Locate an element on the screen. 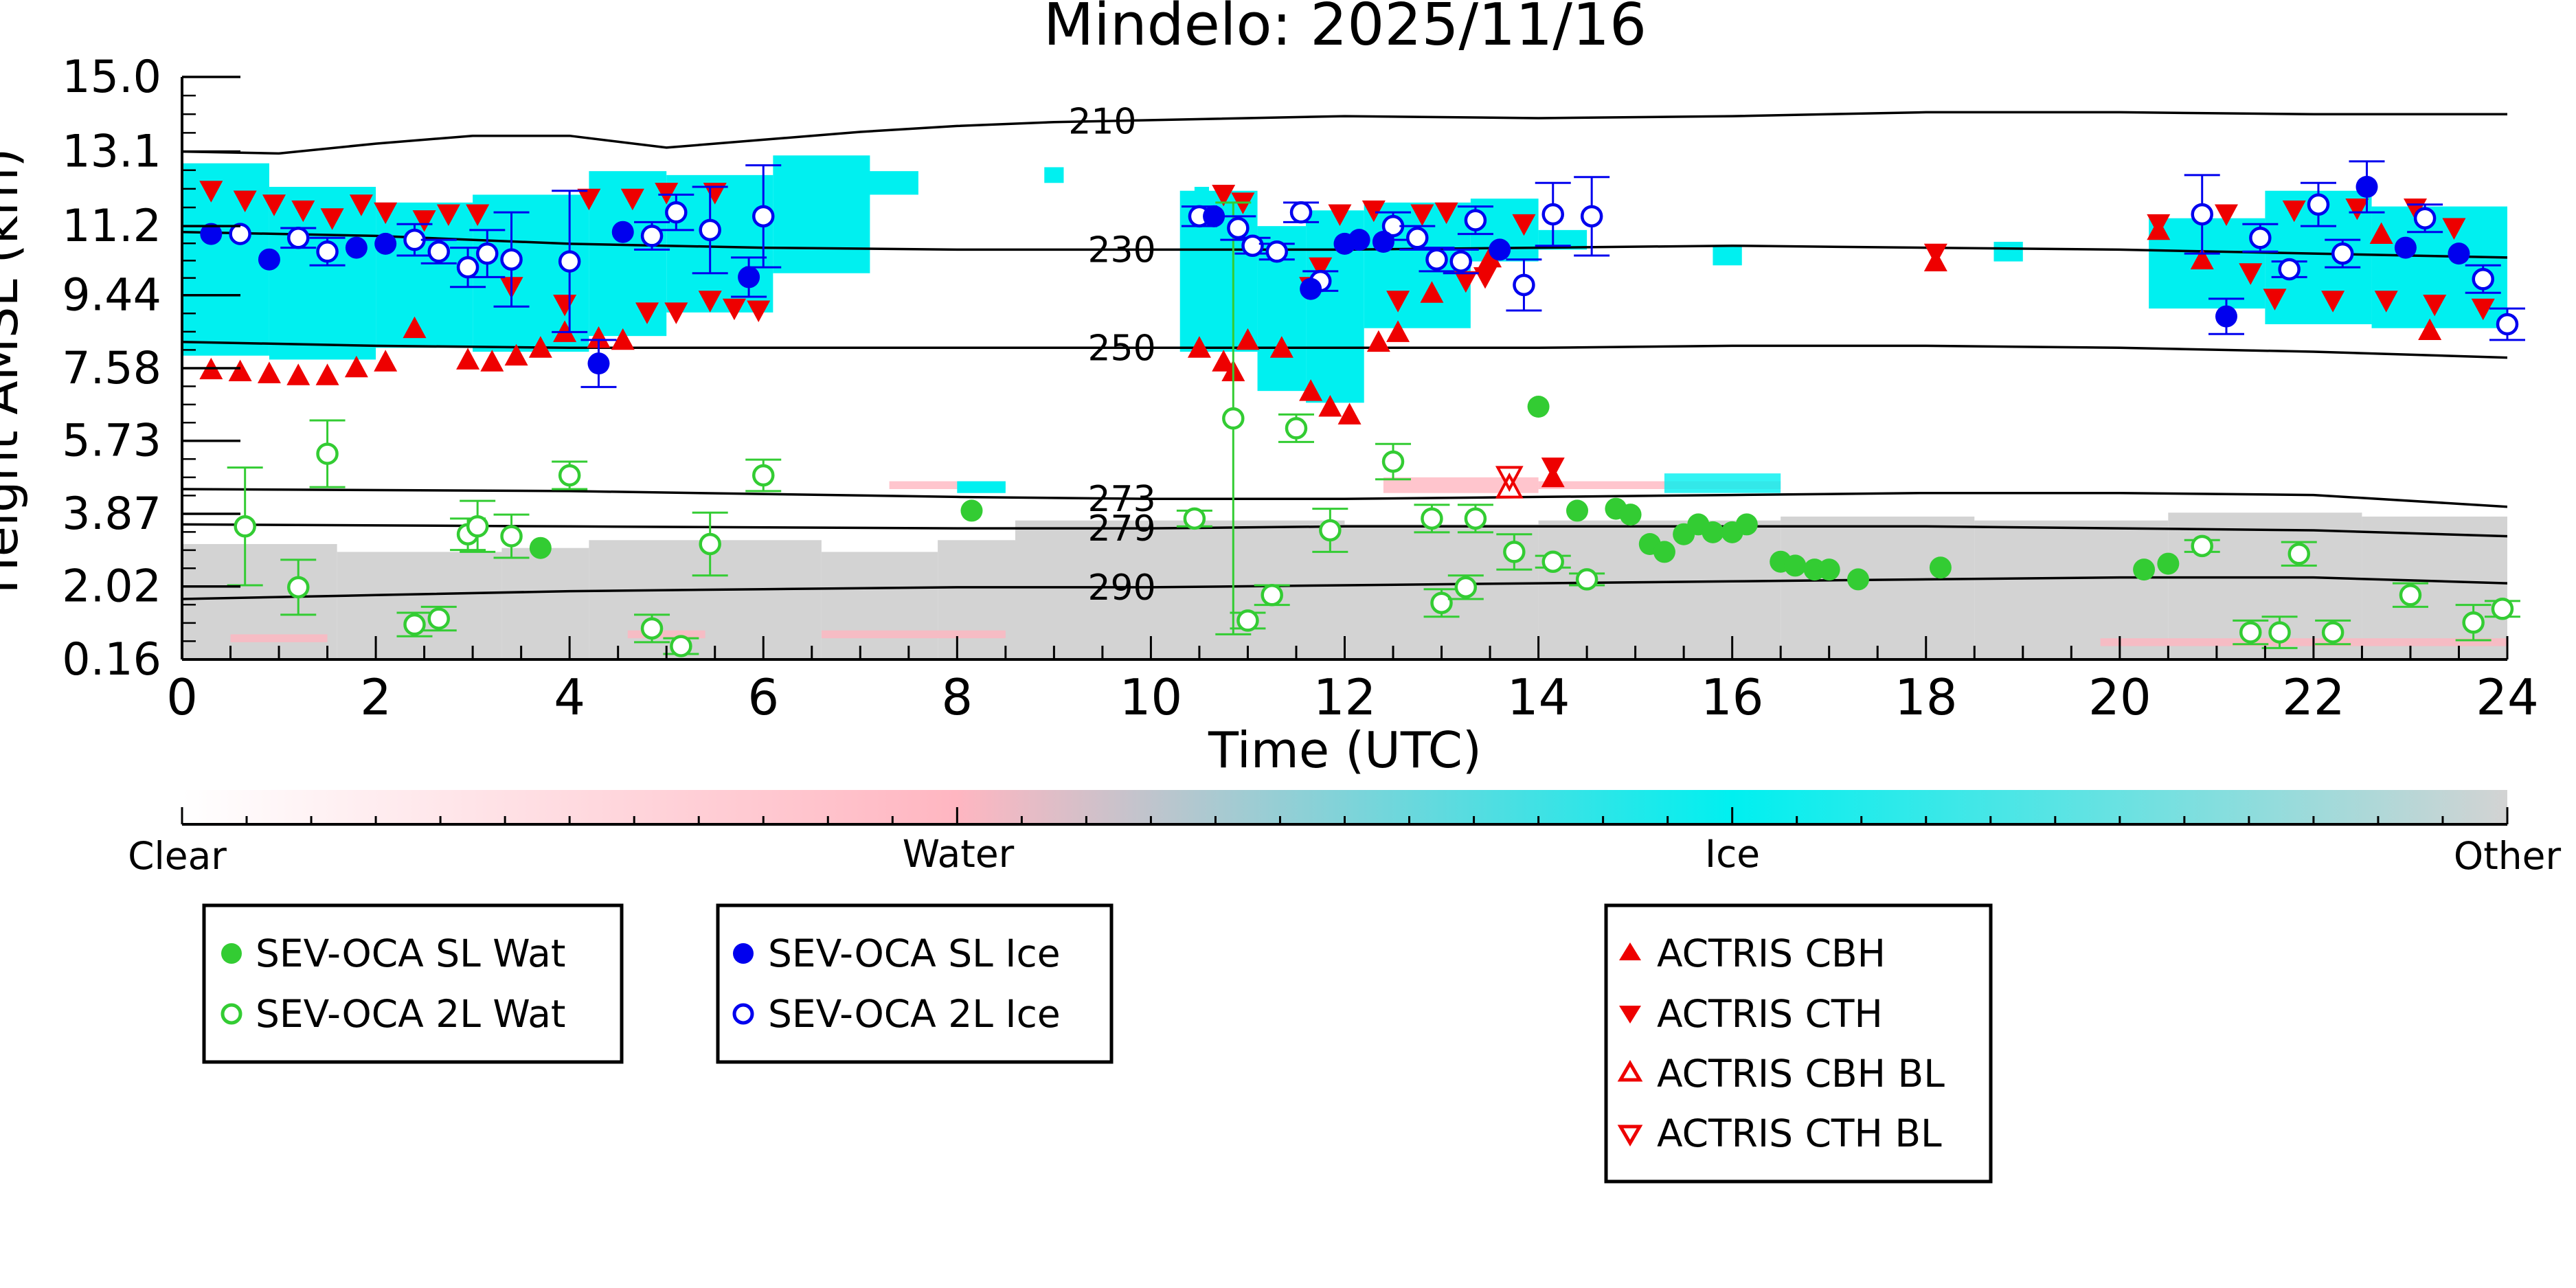 The height and width of the screenshot is (1288, 2576). legend-cth-bl-label: ACTRIS CTH BL is located at coordinates (1799, 1133).